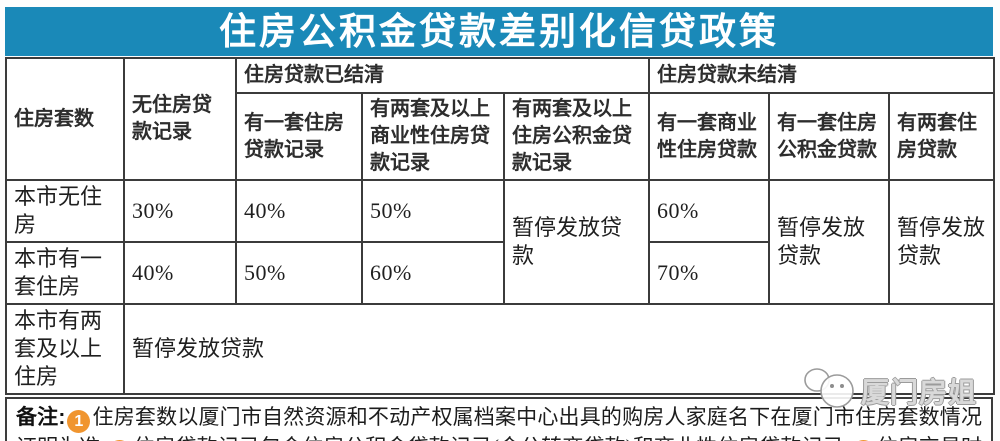 This screenshot has width=1000, height=441. What do you see at coordinates (576, 242) in the screenshot?
I see `cell-suspended-fund-record: 暂停发放贷款` at bounding box center [576, 242].